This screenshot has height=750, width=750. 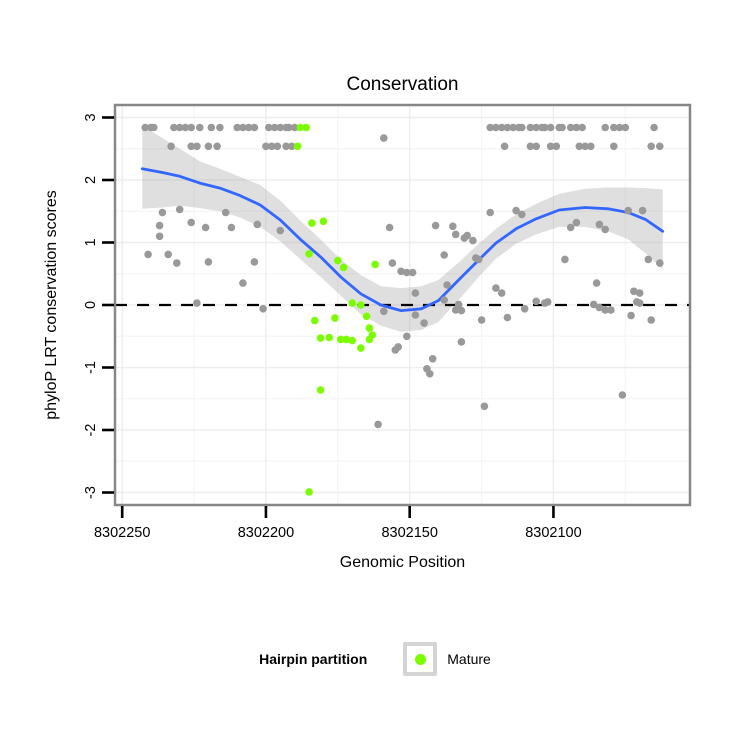 I want to click on smooth-line, so click(x=402, y=240).